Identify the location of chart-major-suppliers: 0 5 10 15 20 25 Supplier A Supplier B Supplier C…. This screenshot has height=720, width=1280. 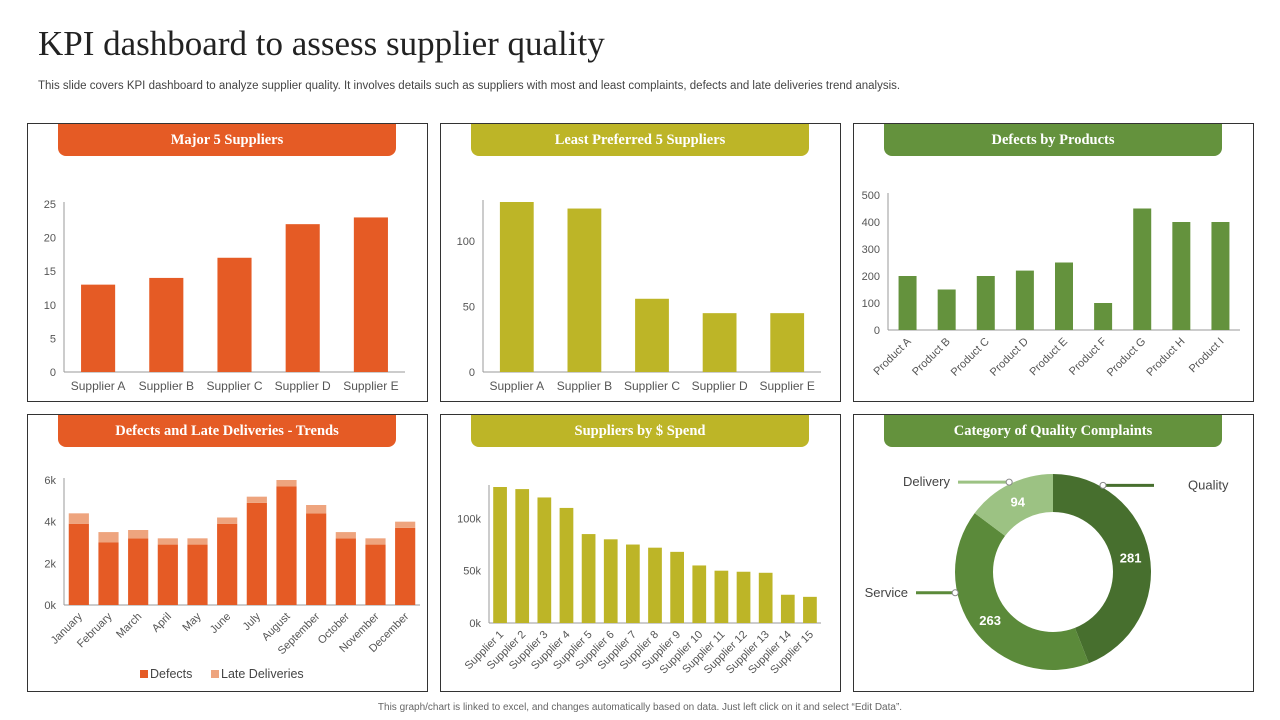
(228, 263).